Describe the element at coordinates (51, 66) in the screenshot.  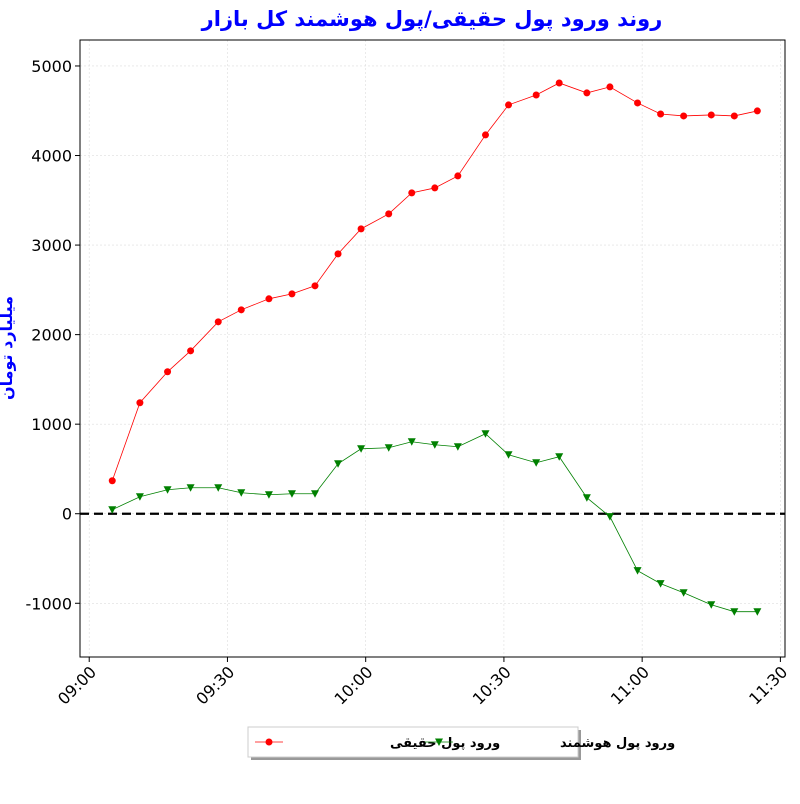
I see `y-tick-label: 5000` at that location.